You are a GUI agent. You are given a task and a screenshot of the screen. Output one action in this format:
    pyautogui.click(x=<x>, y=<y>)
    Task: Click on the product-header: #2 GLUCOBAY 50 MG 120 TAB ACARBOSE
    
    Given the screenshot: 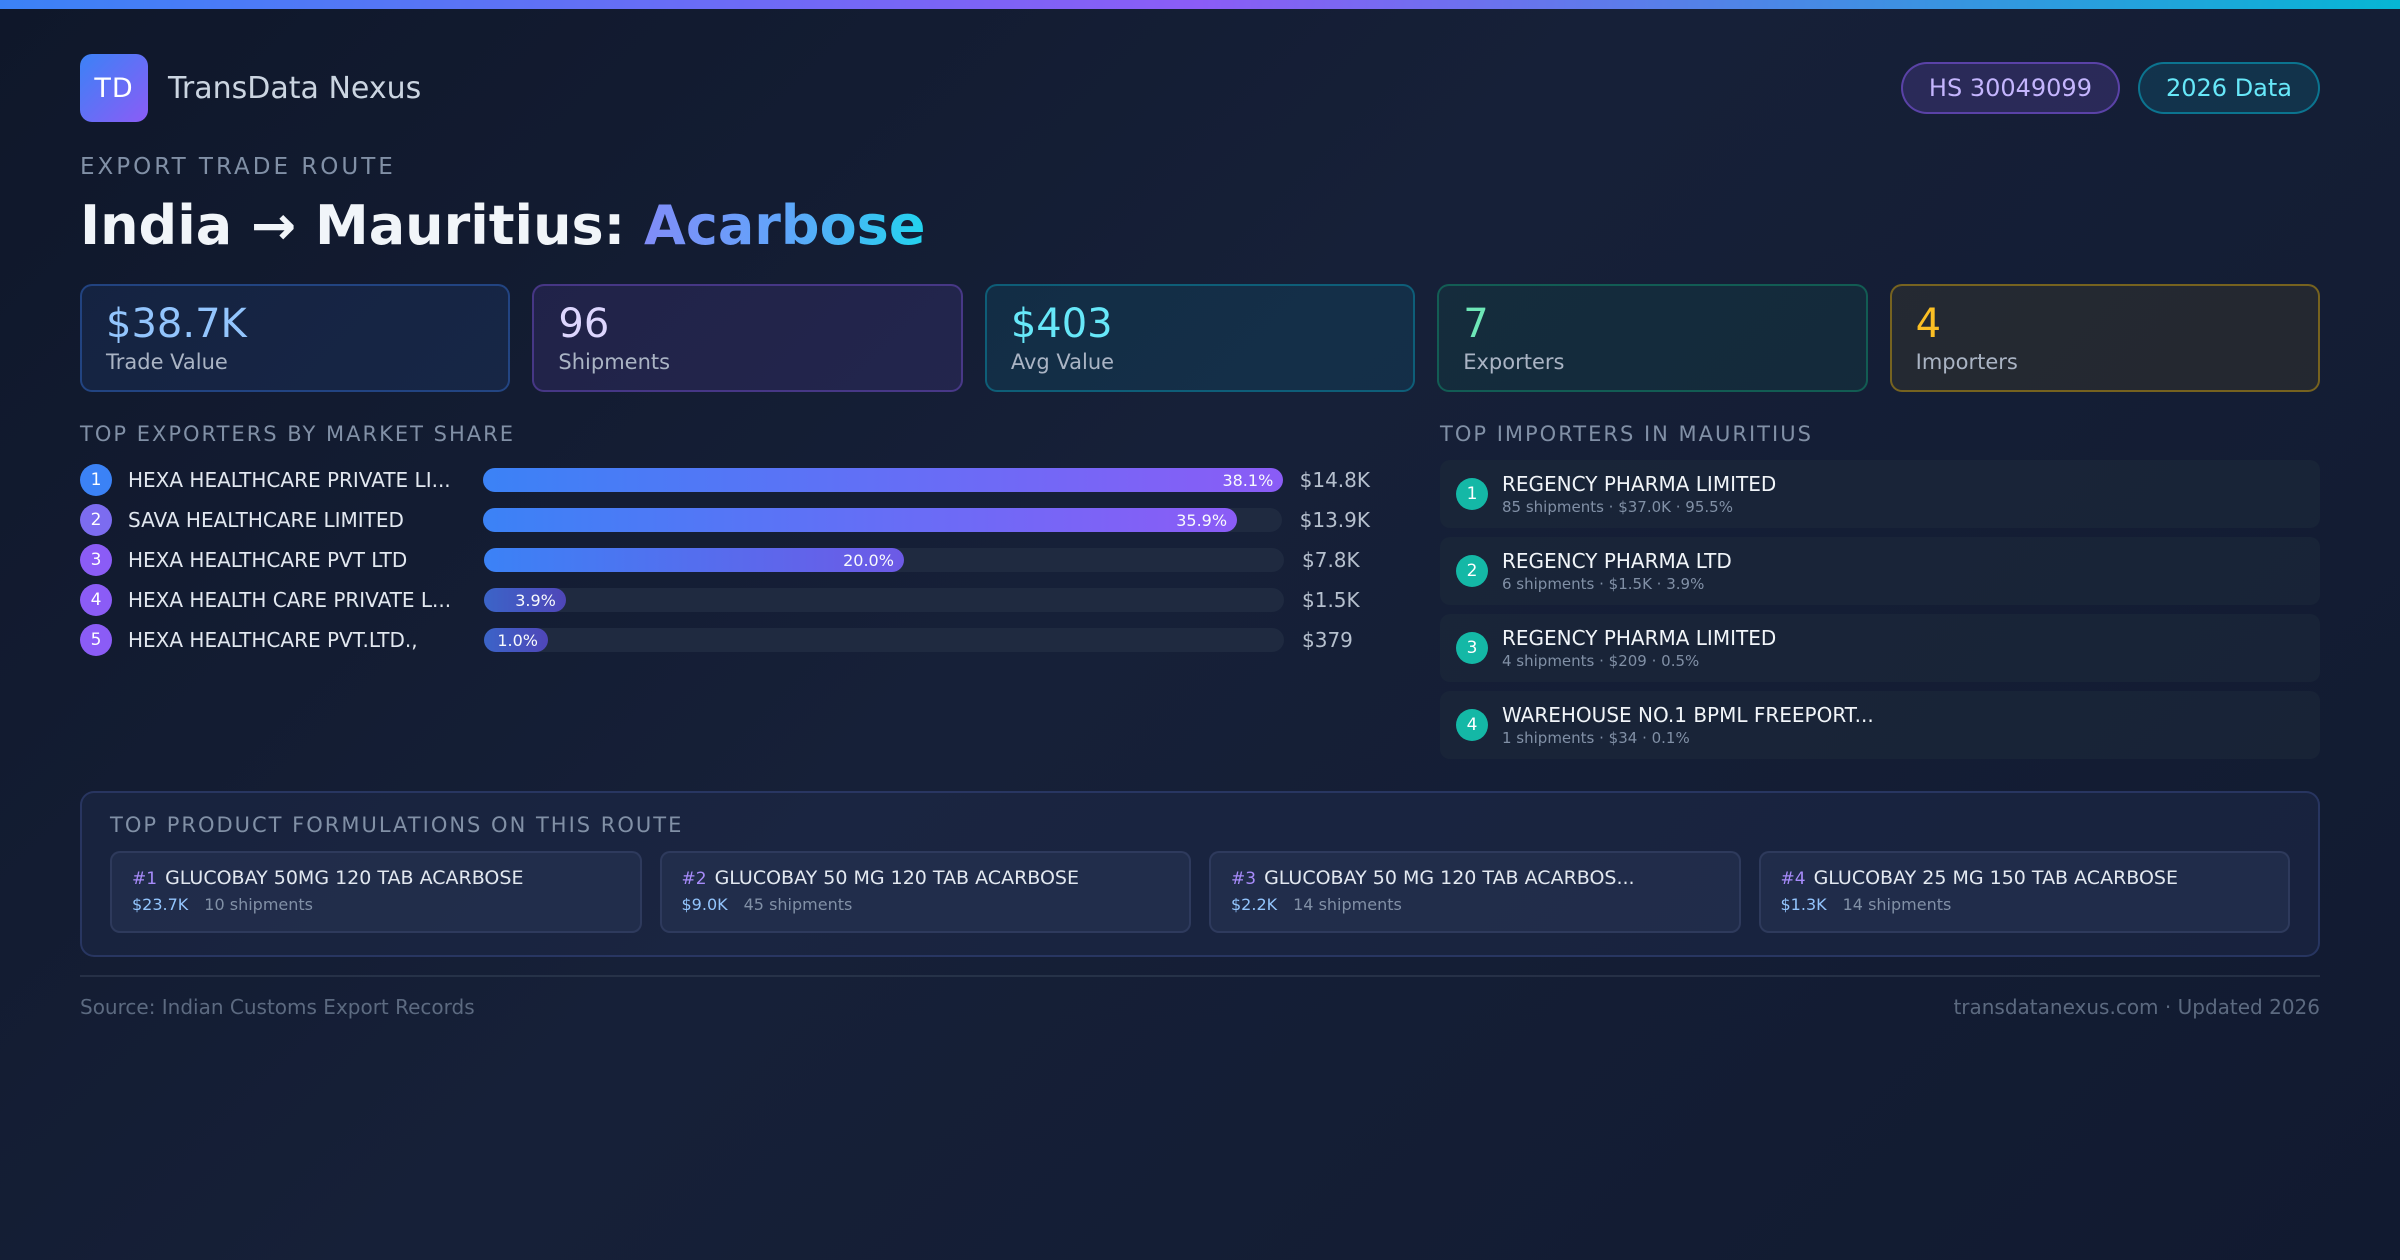 What is the action you would take?
    pyautogui.click(x=926, y=878)
    